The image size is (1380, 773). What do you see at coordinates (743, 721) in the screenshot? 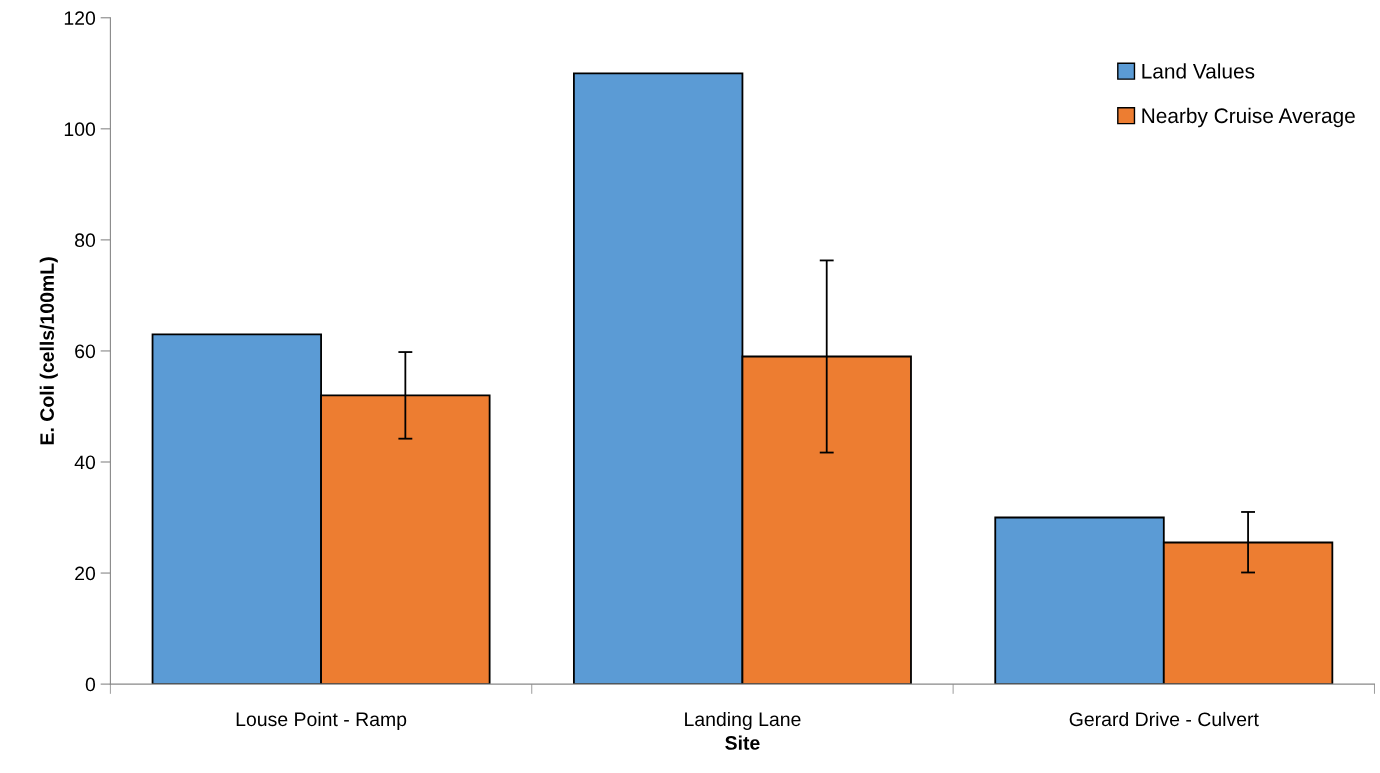
I see `x-tick-label: Landing Lane` at bounding box center [743, 721].